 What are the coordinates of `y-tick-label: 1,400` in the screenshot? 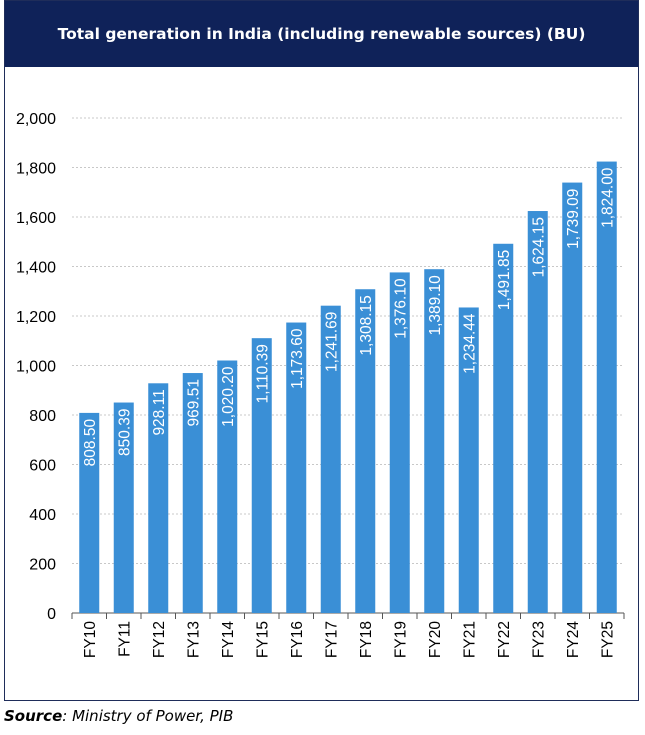 It's located at (36, 268).